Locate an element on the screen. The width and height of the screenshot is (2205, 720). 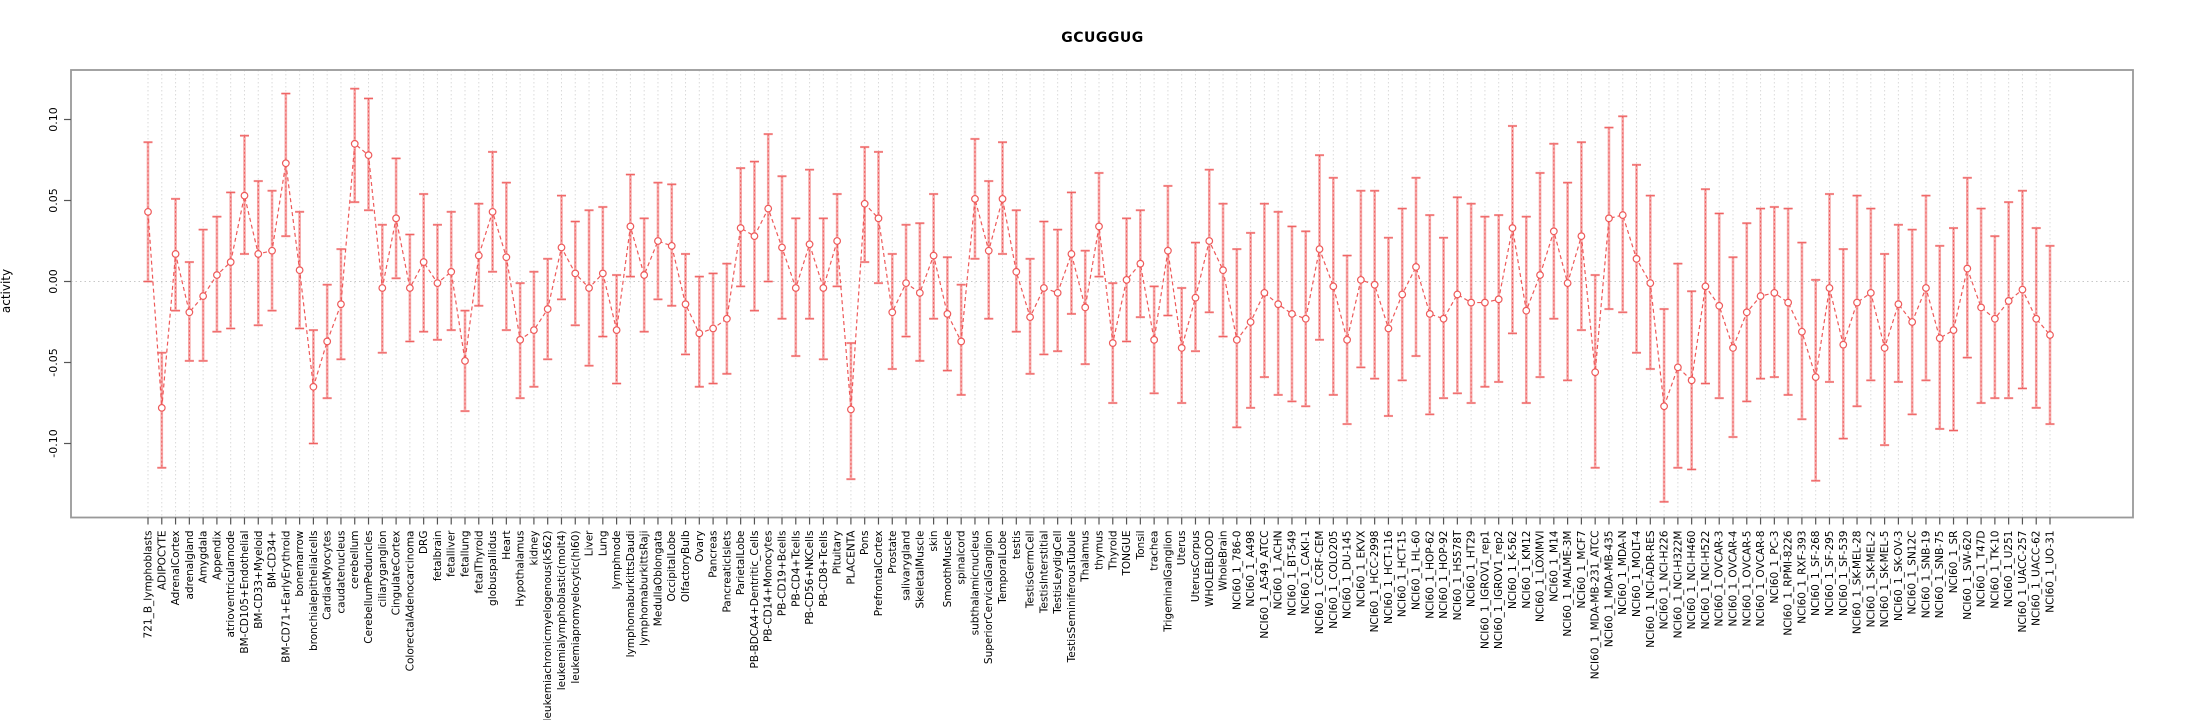
x-category-label: NCI60_1_UACC-62 is located at coordinates (2037, 577).